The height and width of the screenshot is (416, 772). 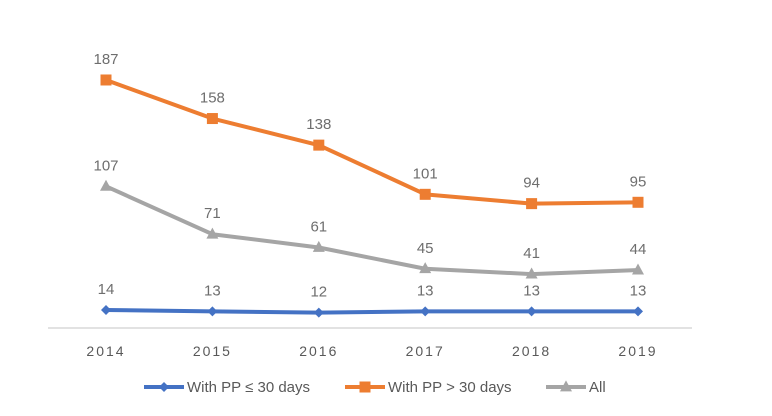 I want to click on data-label: 94, so click(x=531, y=183).